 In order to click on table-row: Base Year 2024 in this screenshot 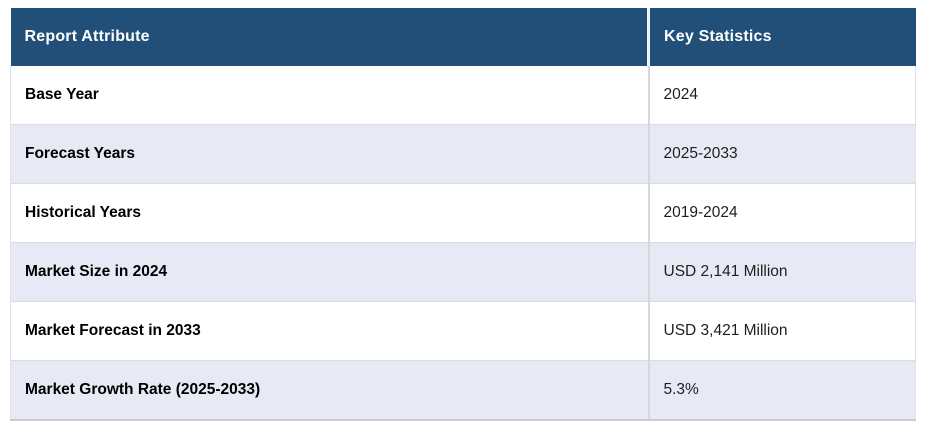, I will do `click(463, 95)`.